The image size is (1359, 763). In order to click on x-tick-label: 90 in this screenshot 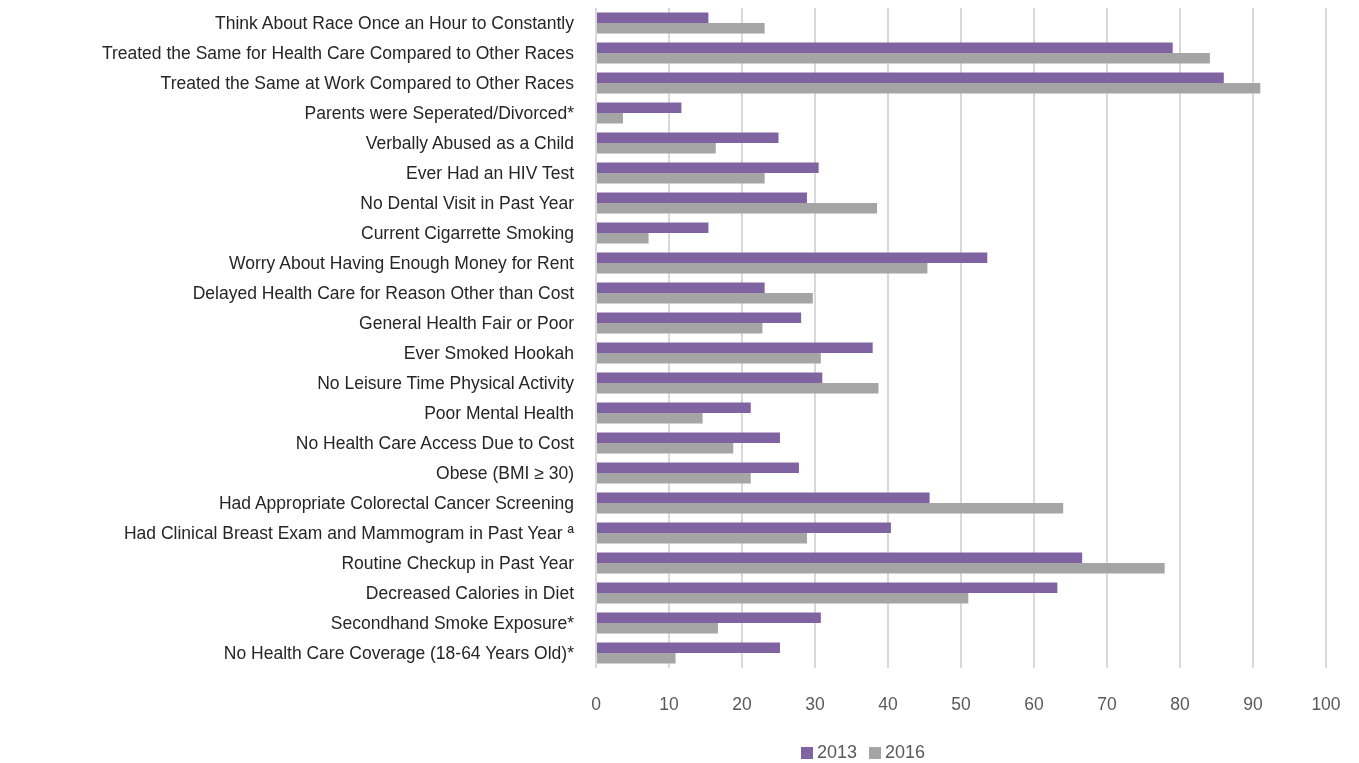, I will do `click(1253, 704)`.